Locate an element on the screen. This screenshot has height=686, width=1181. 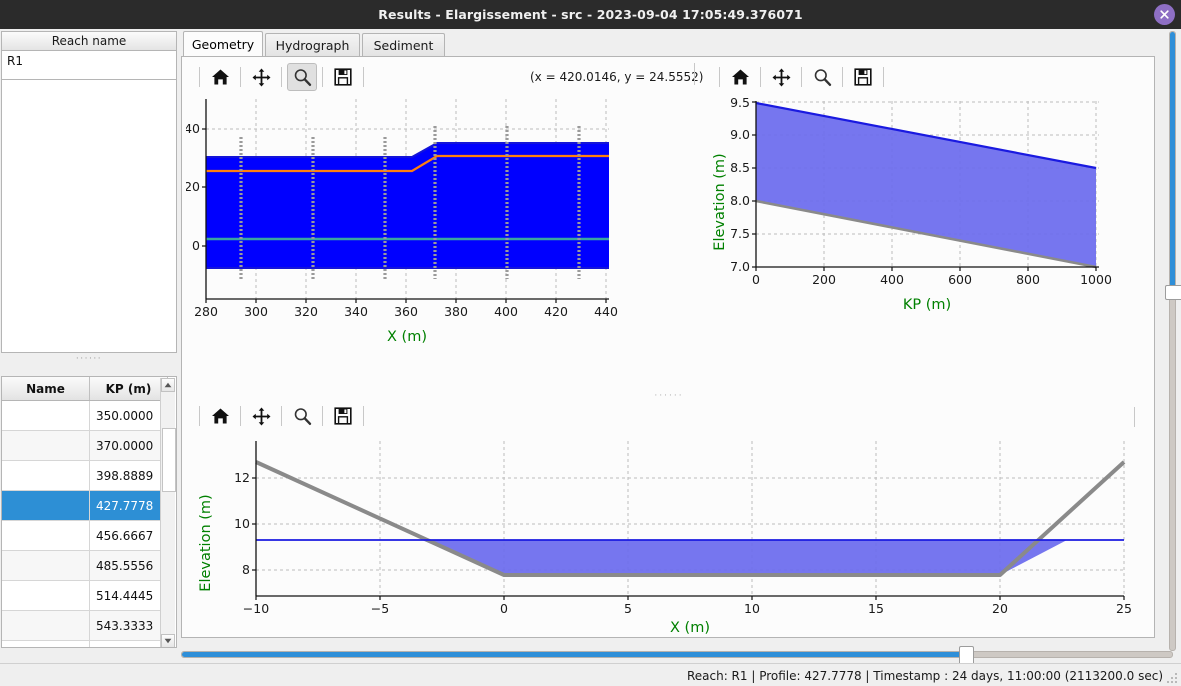
plot-horizontal-splitter: ······ is located at coordinates (669, 395).